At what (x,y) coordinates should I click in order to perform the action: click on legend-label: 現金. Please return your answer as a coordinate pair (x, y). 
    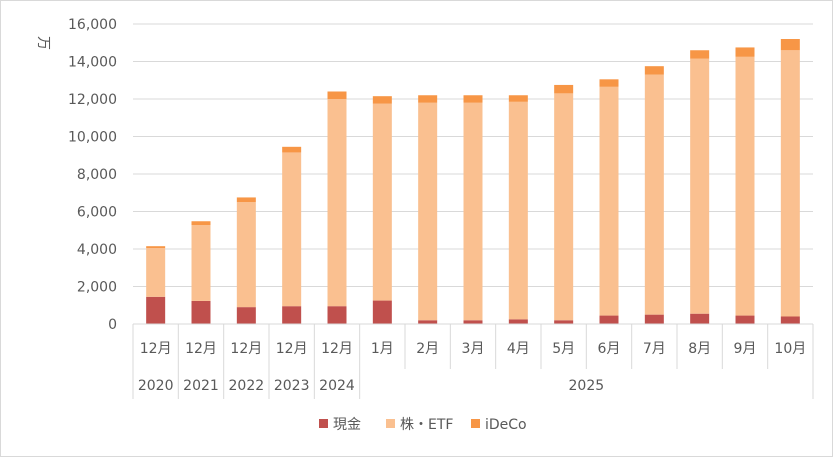
    Looking at the image, I should click on (347, 425).